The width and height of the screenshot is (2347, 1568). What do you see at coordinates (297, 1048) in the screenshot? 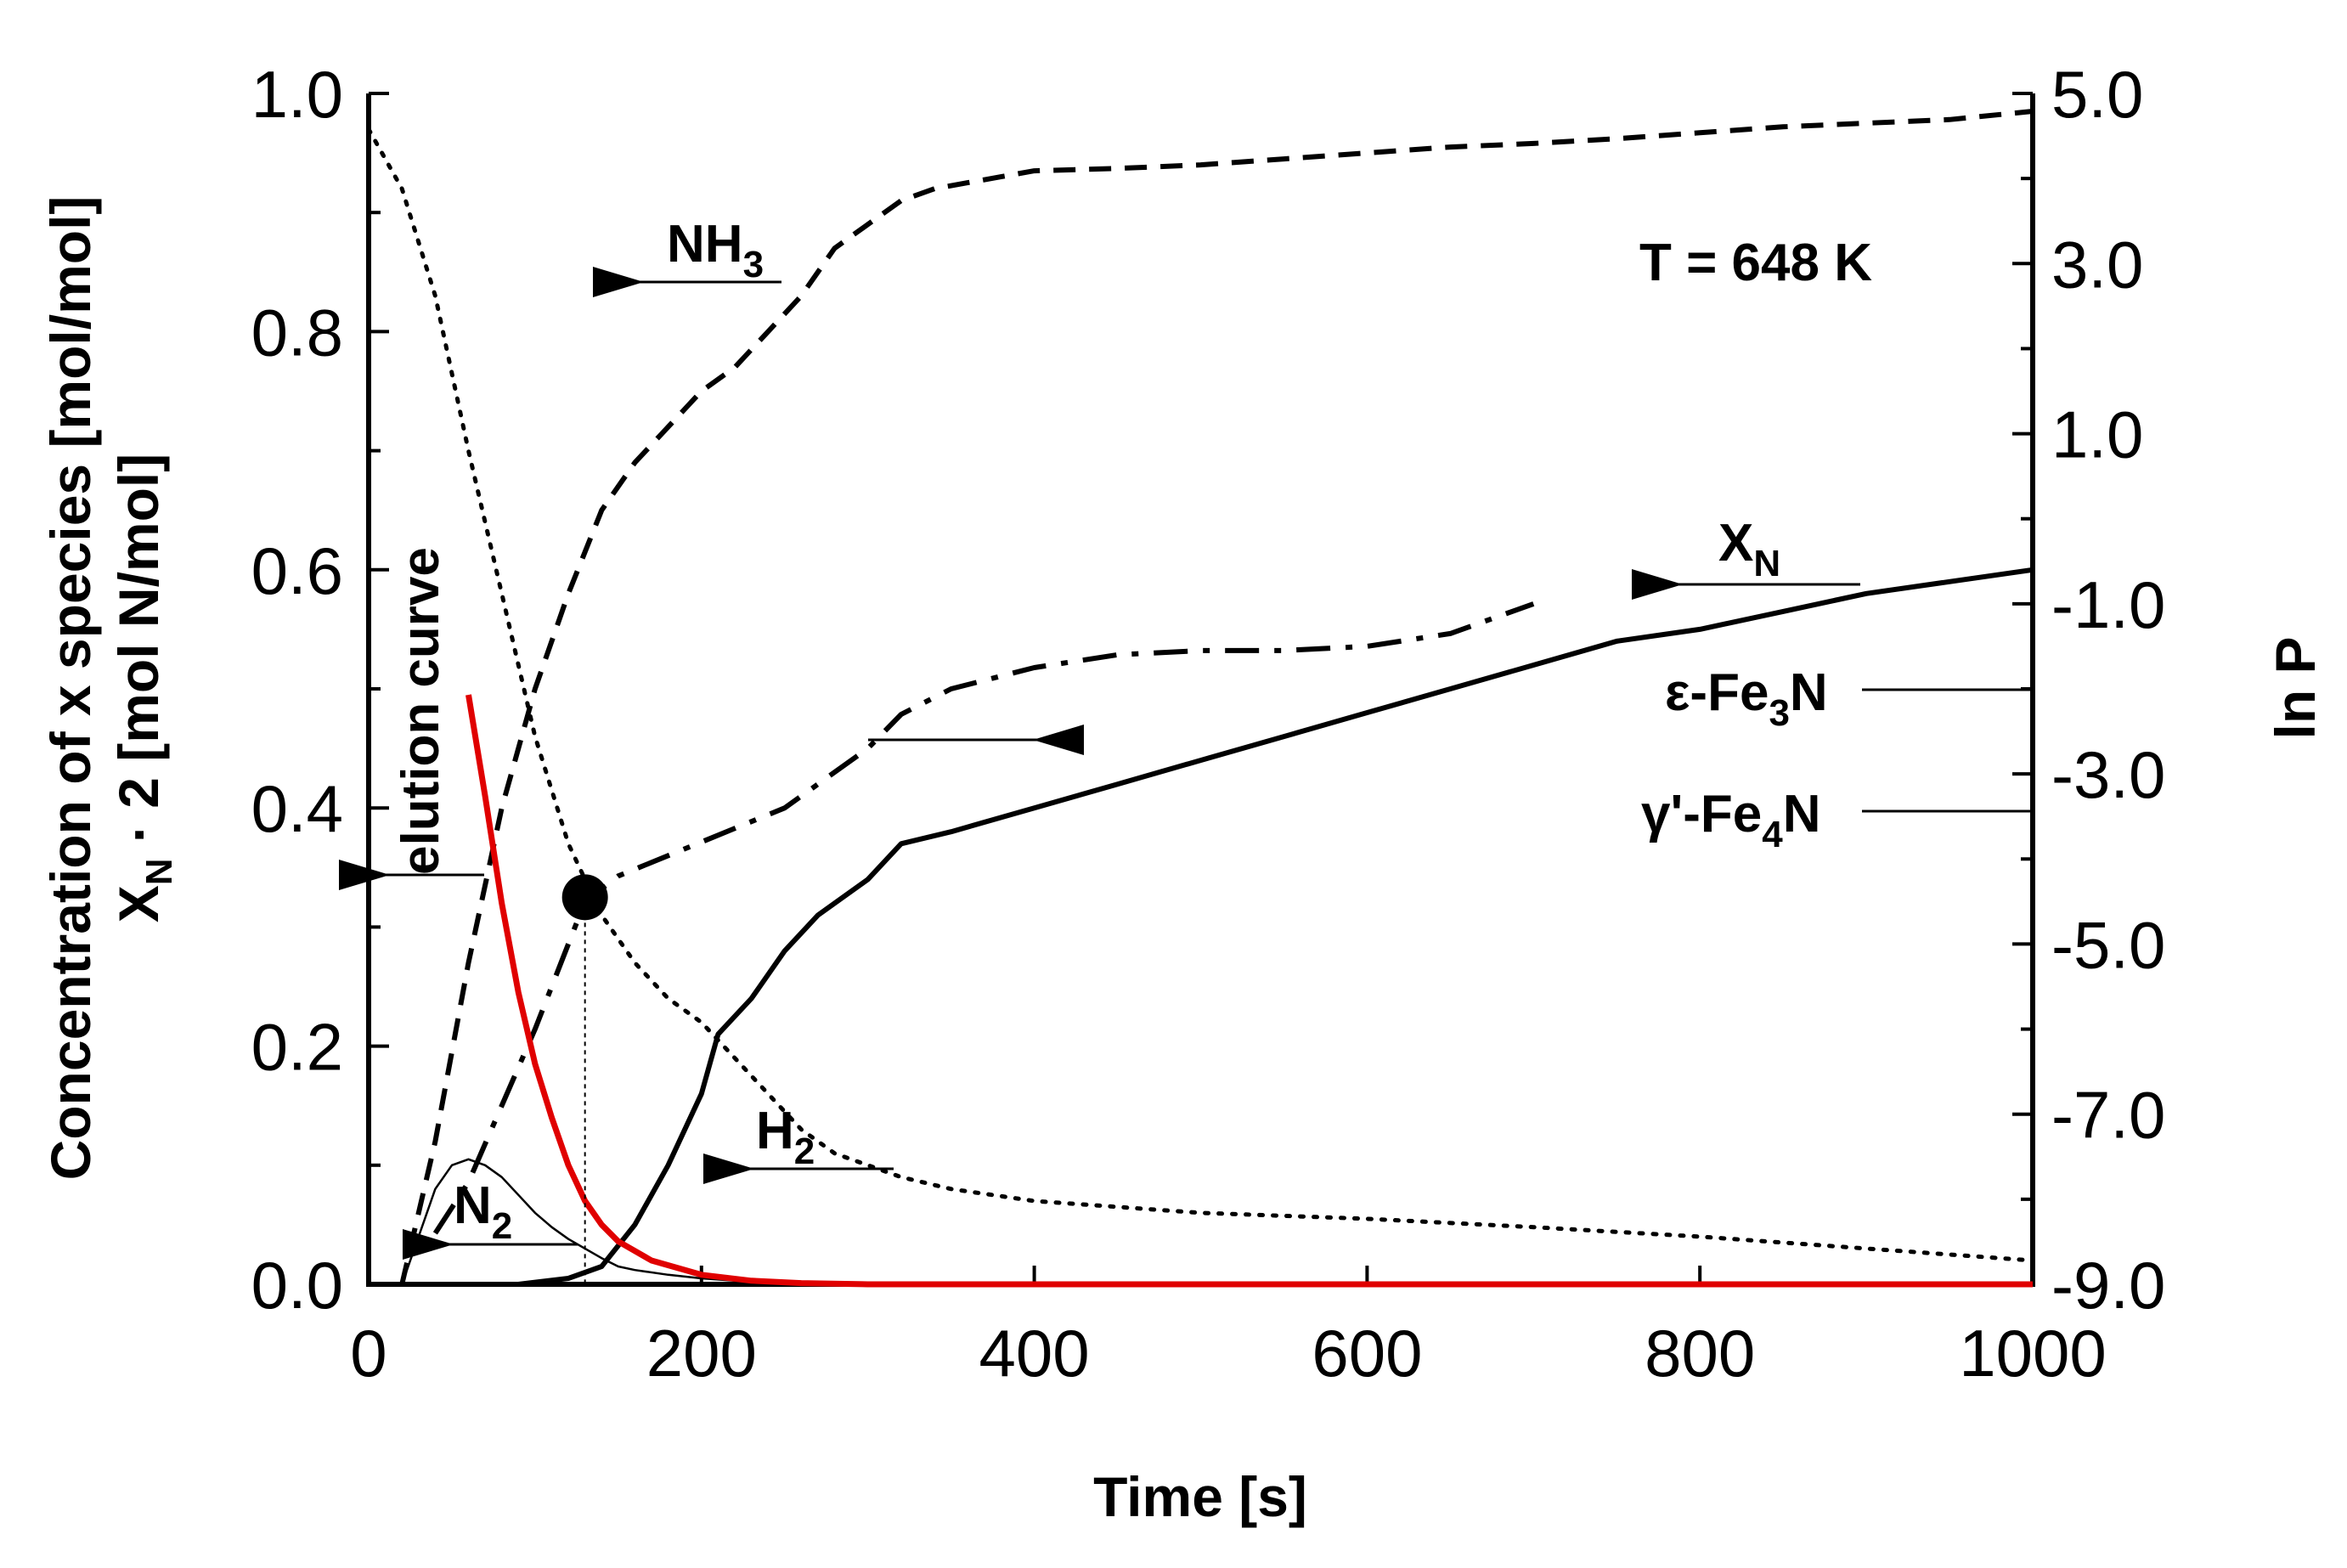
I see `left-y-tick-label: 0.2` at bounding box center [297, 1048].